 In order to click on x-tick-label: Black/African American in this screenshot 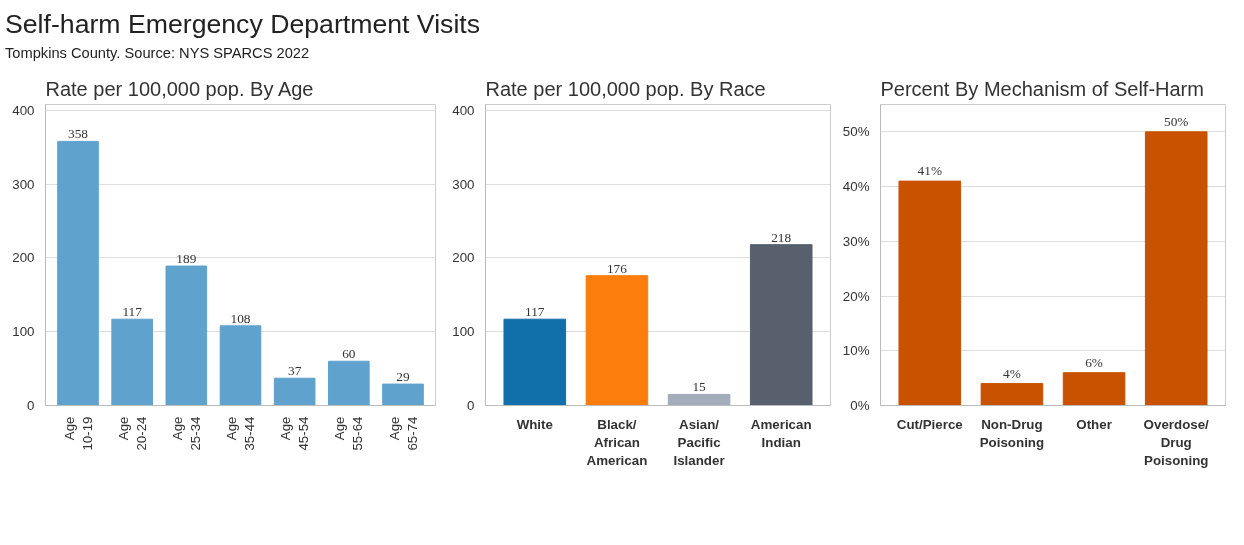, I will do `click(617, 442)`.